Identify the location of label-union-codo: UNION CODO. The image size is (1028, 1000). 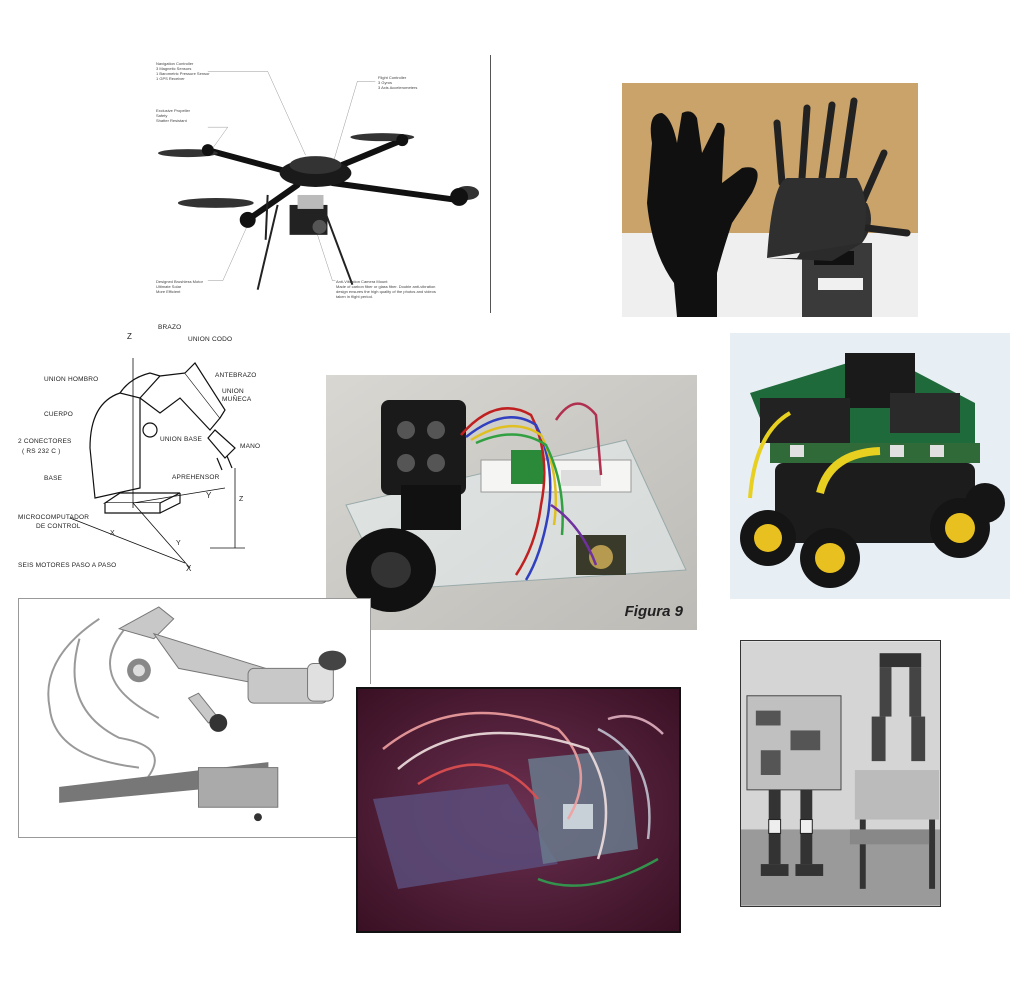
(210, 339).